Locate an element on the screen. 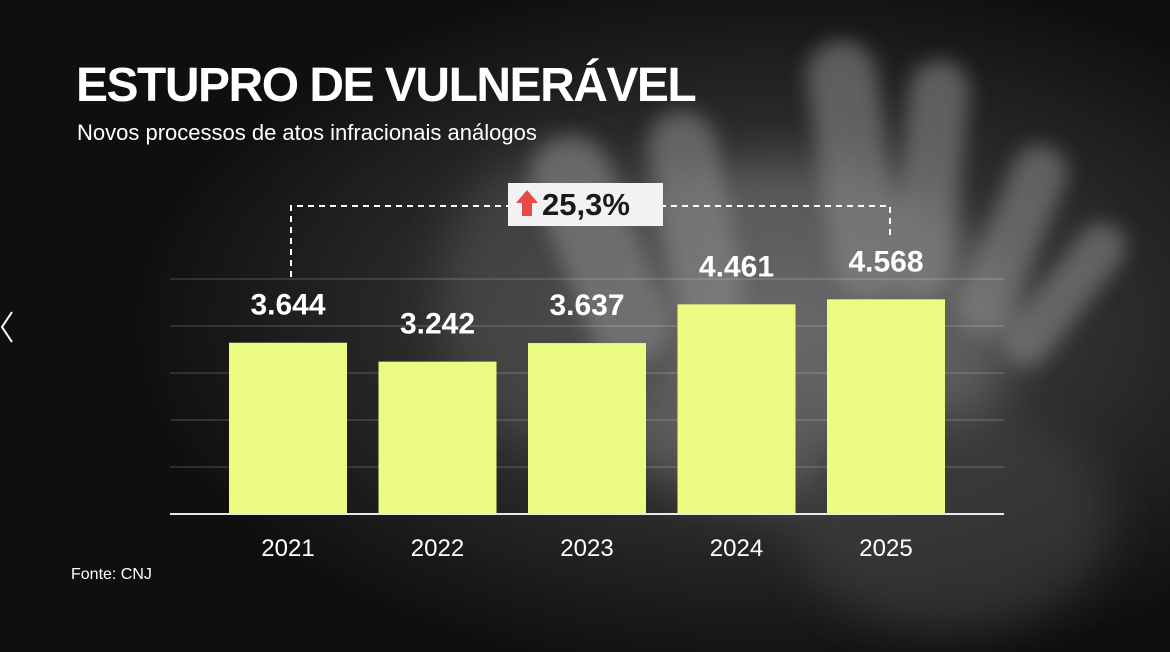 Image resolution: width=1170 pixels, height=652 pixels. change-badge: 25,3% is located at coordinates (585, 204).